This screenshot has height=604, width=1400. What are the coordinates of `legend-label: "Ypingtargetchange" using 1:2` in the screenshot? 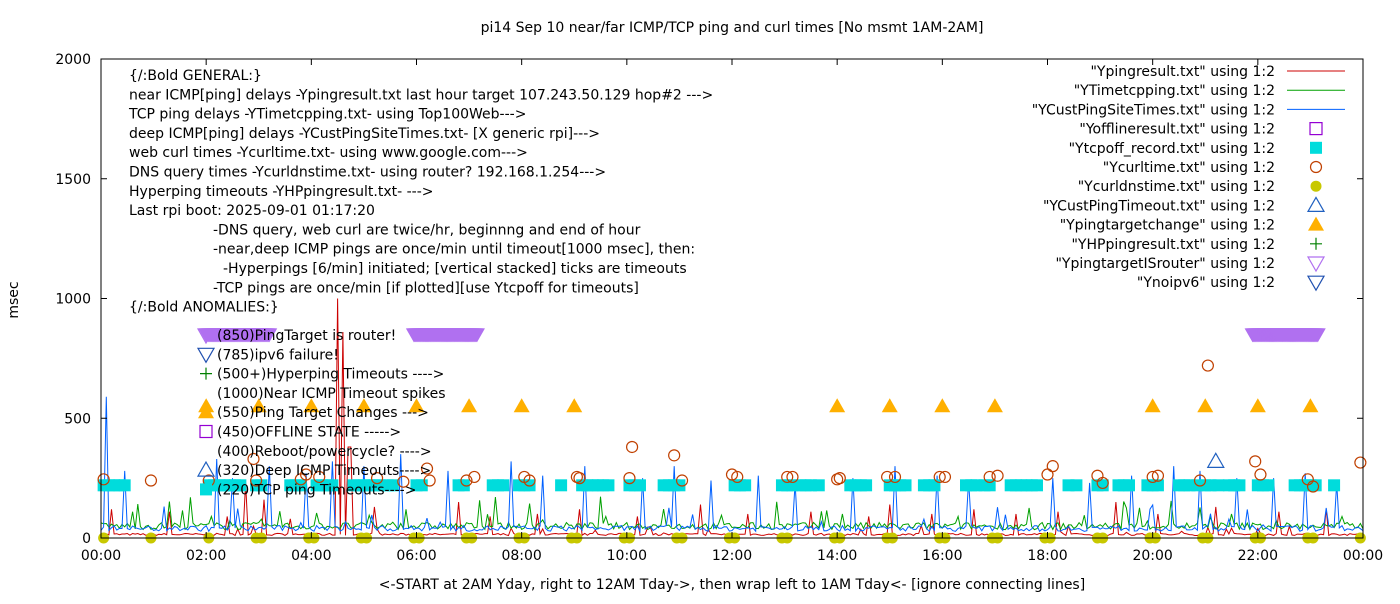 It's located at (1167, 226).